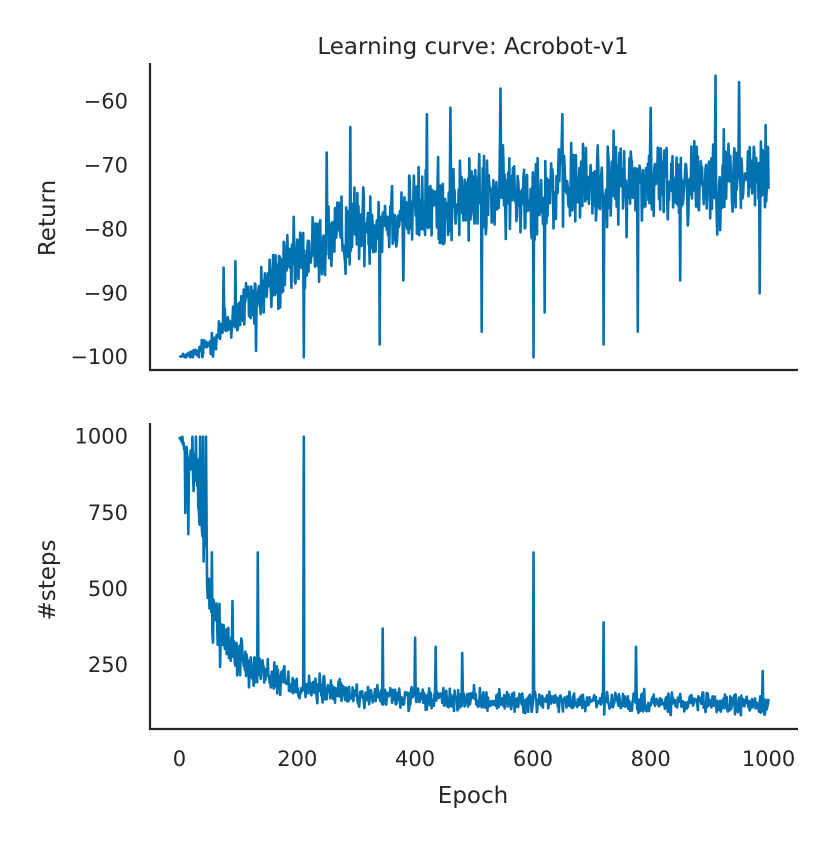 The image size is (840, 845). What do you see at coordinates (768, 759) in the screenshot?
I see `x-tick-label: 1000` at bounding box center [768, 759].